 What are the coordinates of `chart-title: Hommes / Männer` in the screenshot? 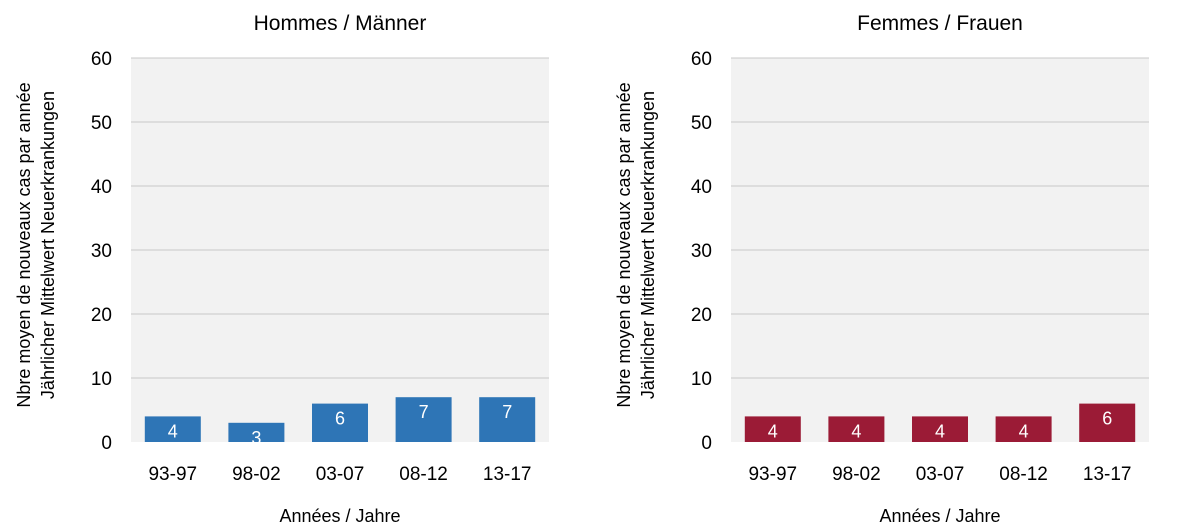 It's located at (340, 23).